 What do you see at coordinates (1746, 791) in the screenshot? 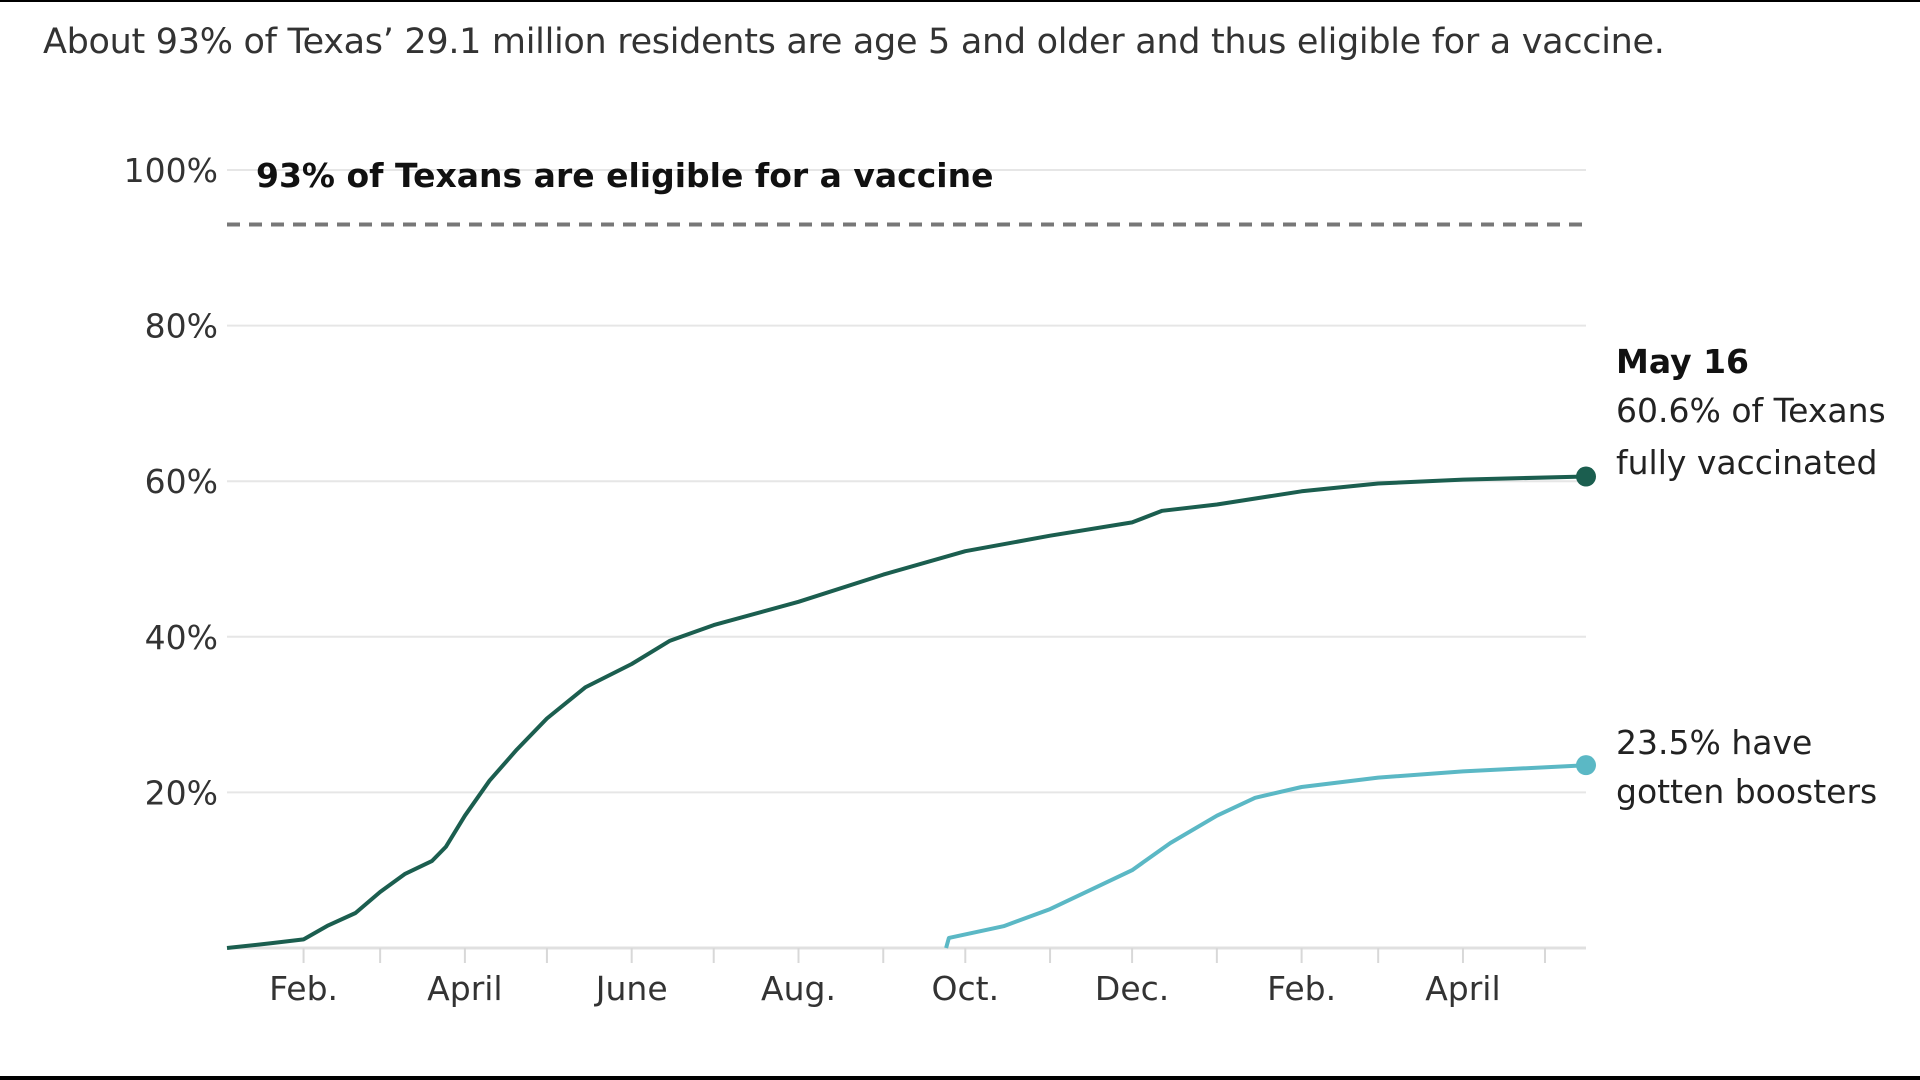
I see `boosters-label: gotten boosters` at bounding box center [1746, 791].